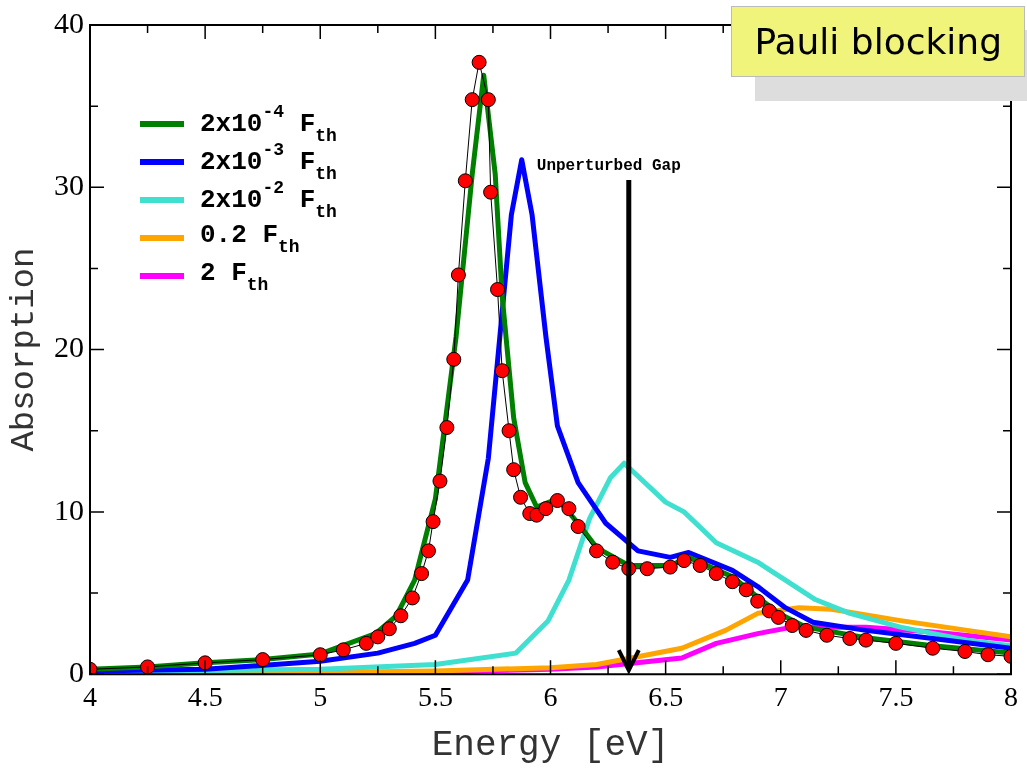  What do you see at coordinates (205, 697) in the screenshot?
I see `x-tick-label: 4.5` at bounding box center [205, 697].